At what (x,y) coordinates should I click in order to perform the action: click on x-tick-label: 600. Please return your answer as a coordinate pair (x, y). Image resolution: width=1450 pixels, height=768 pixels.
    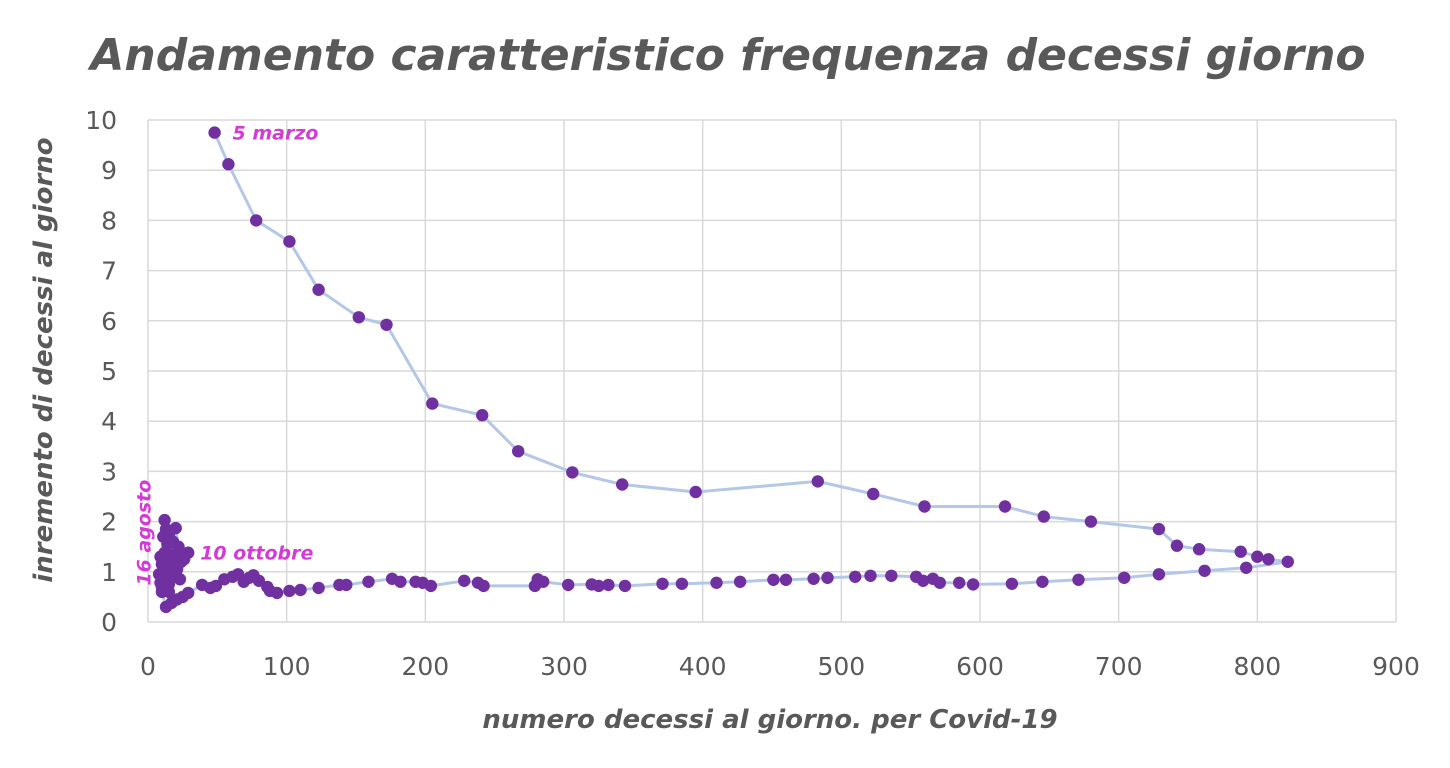
    Looking at the image, I should click on (980, 666).